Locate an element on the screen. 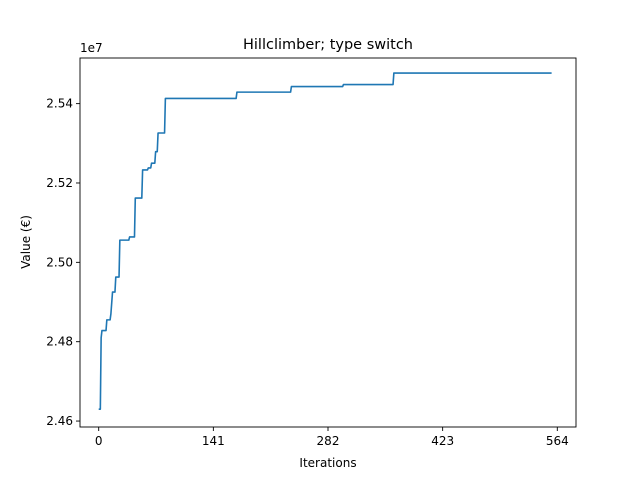  x-tick-label: 141 is located at coordinates (213, 441).